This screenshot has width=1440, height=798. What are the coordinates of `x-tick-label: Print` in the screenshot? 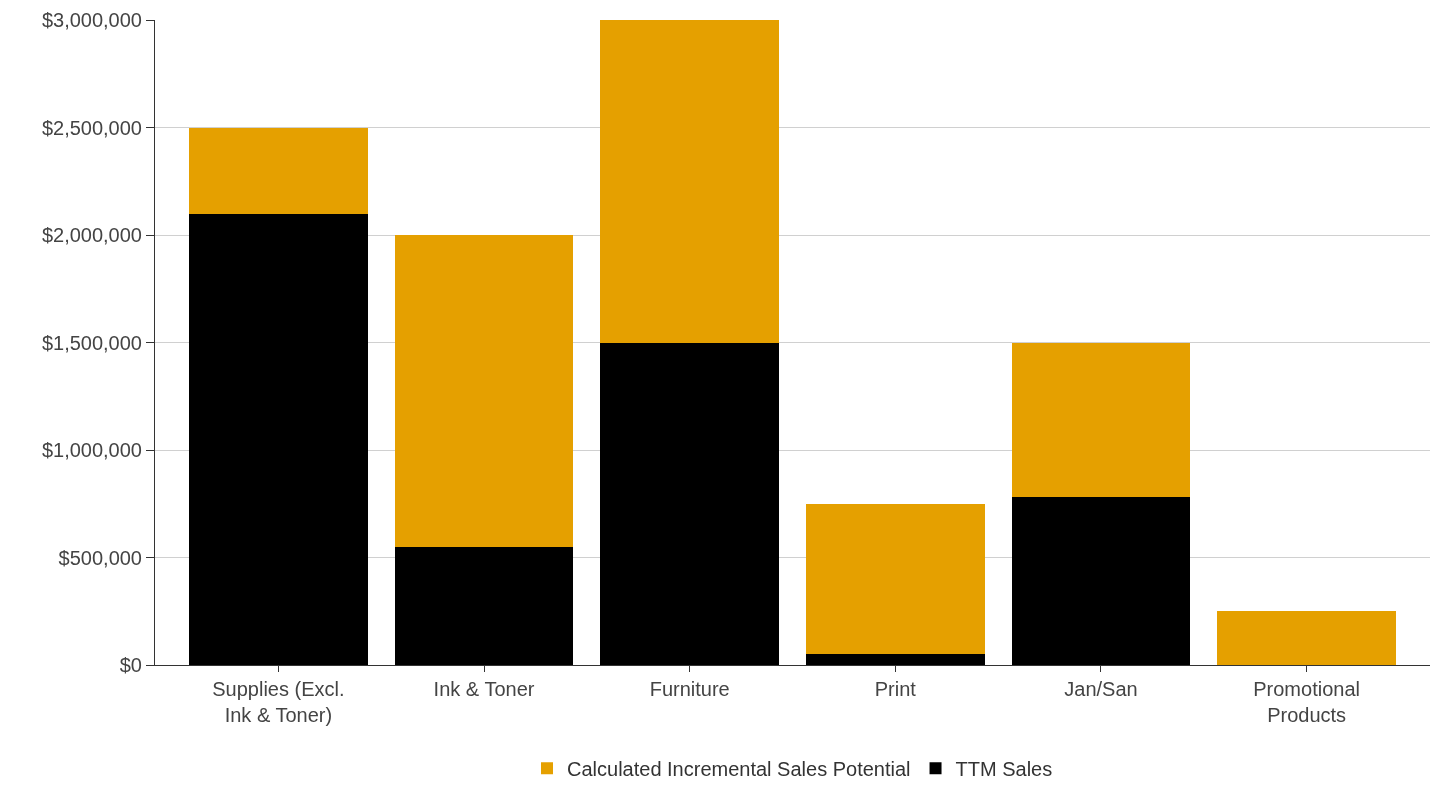 It's located at (895, 689).